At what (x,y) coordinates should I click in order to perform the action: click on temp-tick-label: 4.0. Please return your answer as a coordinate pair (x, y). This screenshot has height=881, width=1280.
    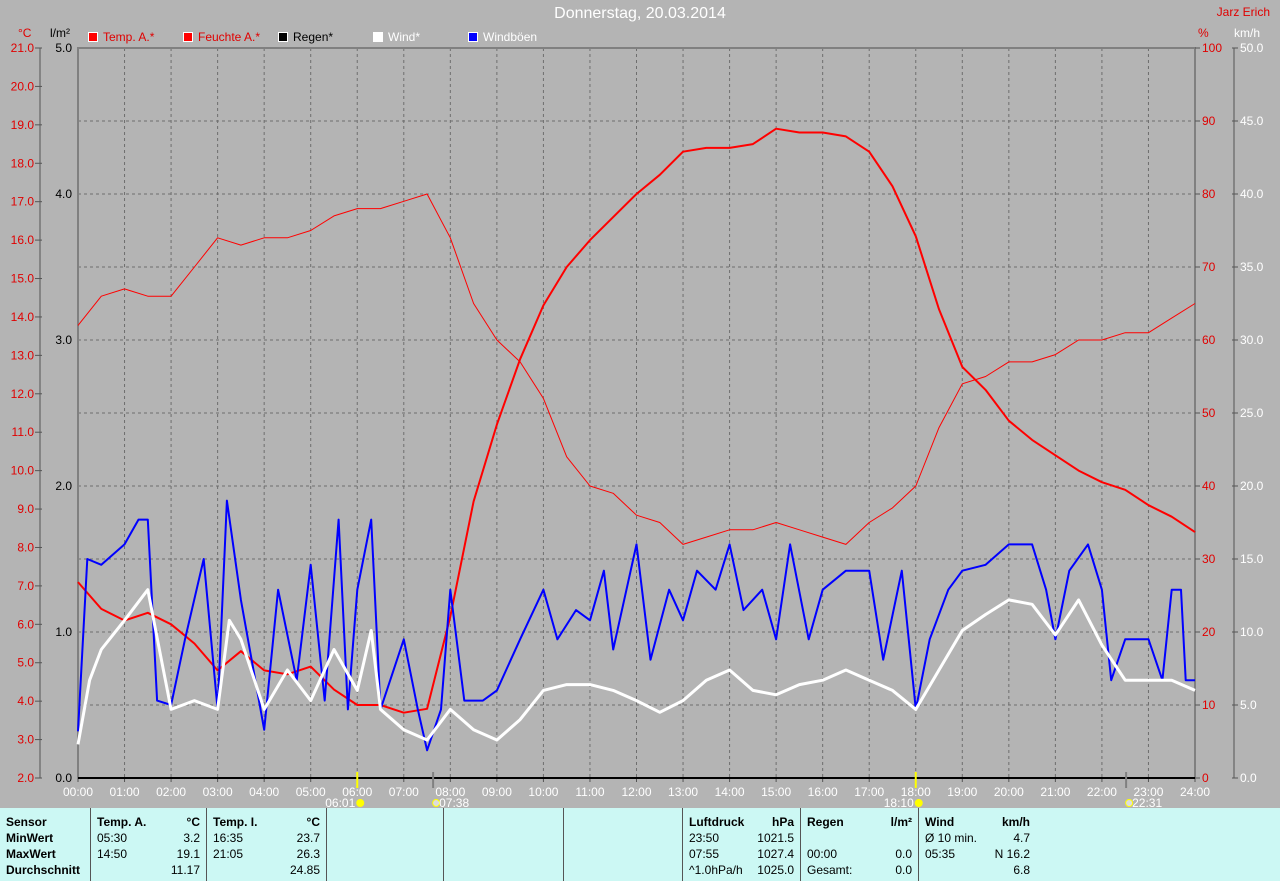
    Looking at the image, I should click on (25, 701).